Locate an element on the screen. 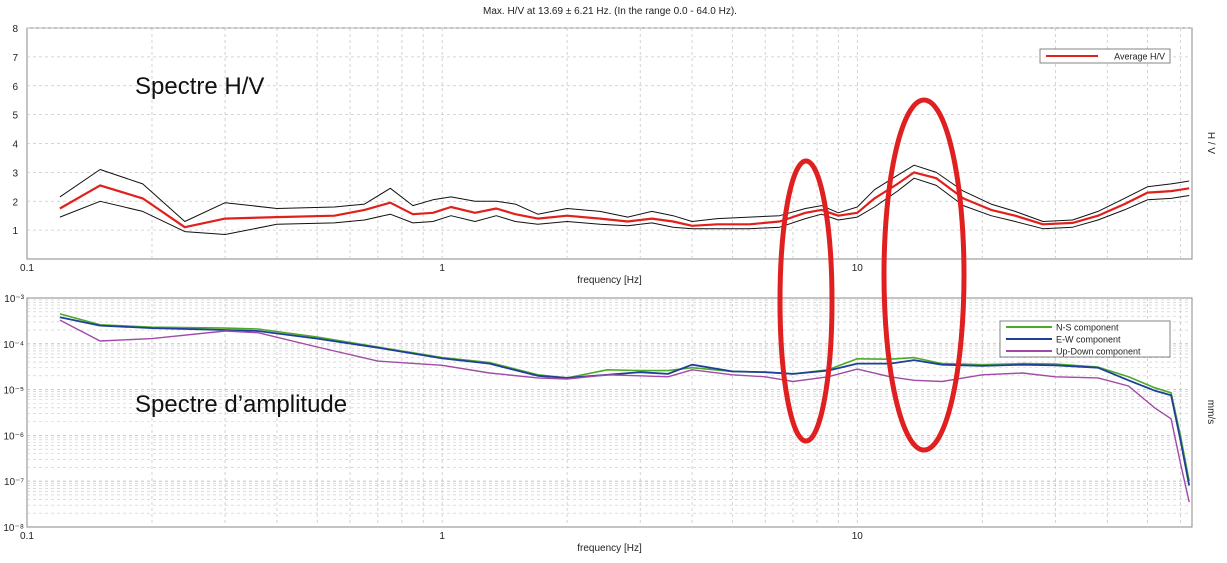 This screenshot has width=1227, height=563. legend-label: E-W component is located at coordinates (1088, 340).